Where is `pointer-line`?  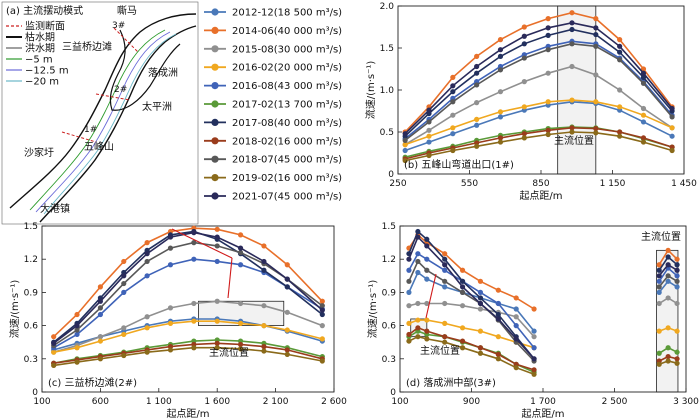
pointer-line is located at coordinates (202, 243).